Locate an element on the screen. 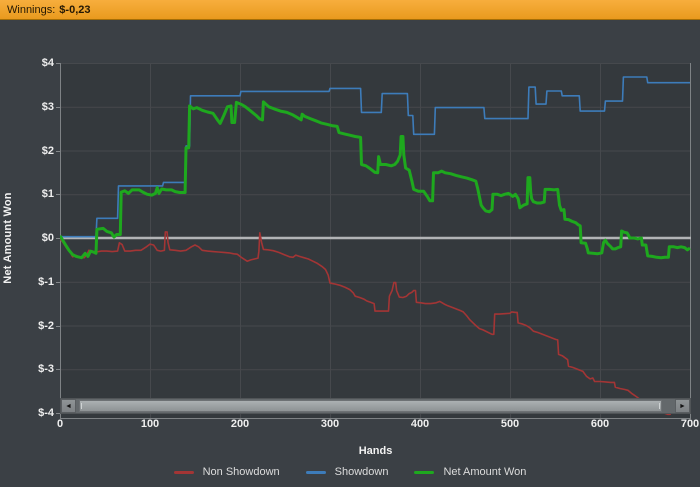 This screenshot has height=487, width=700. scrollbar-thumb-grip-right is located at coordinates (659, 406).